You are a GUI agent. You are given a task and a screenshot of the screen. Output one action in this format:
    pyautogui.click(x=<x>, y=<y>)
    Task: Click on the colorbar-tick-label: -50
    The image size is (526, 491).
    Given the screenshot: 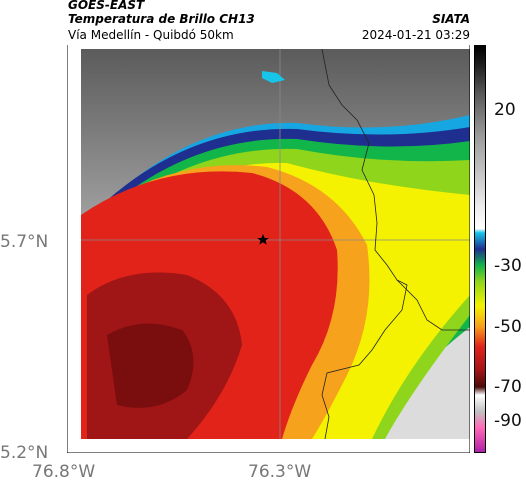 What is the action you would take?
    pyautogui.click(x=508, y=327)
    